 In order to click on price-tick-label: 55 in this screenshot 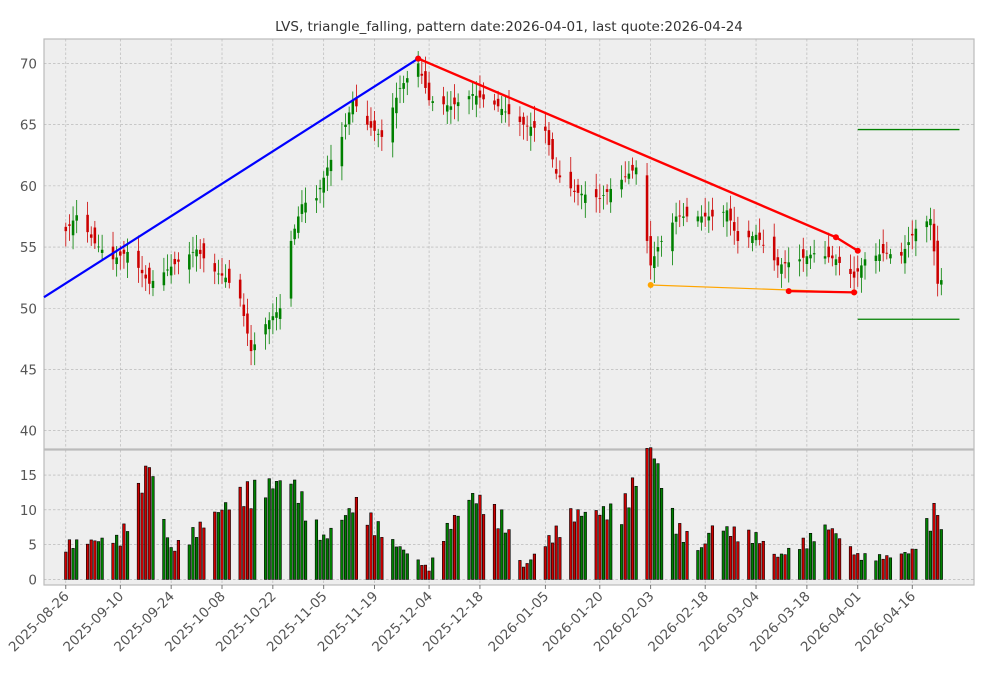, I will do `click(28, 248)`.